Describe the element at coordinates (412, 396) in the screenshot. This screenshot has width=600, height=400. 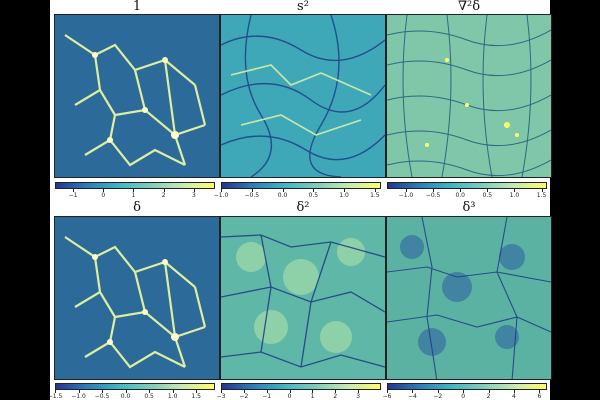
I see `colorbar-tick-label: −4` at that location.